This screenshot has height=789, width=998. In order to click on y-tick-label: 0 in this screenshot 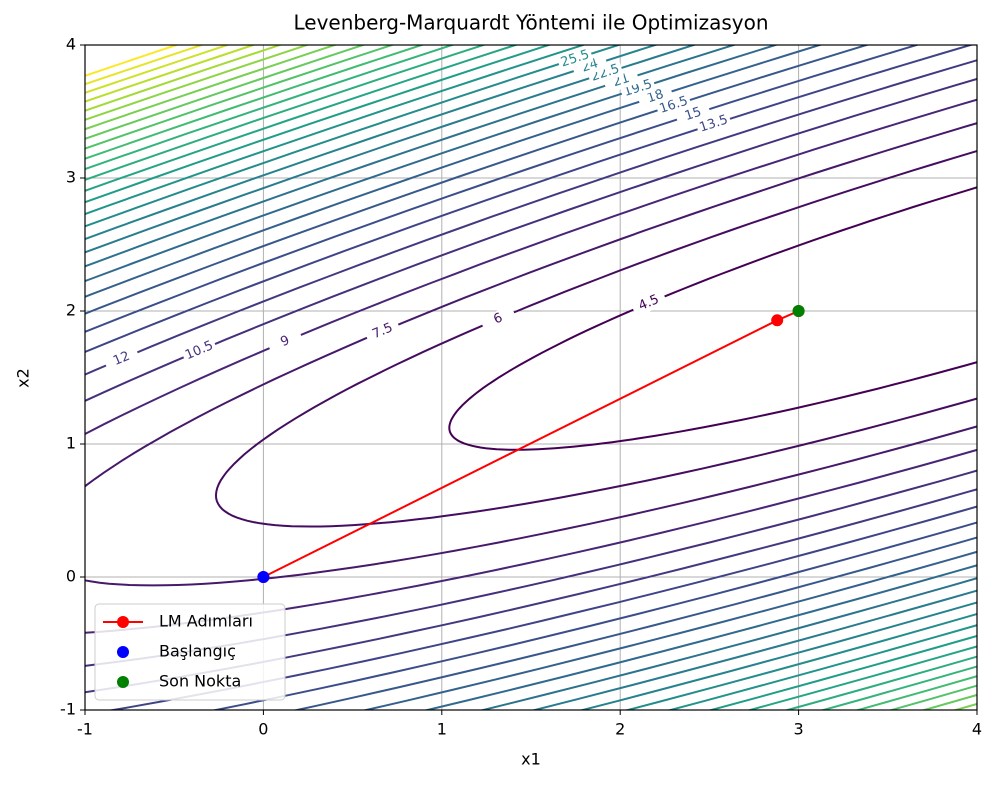, I will do `click(71, 576)`.